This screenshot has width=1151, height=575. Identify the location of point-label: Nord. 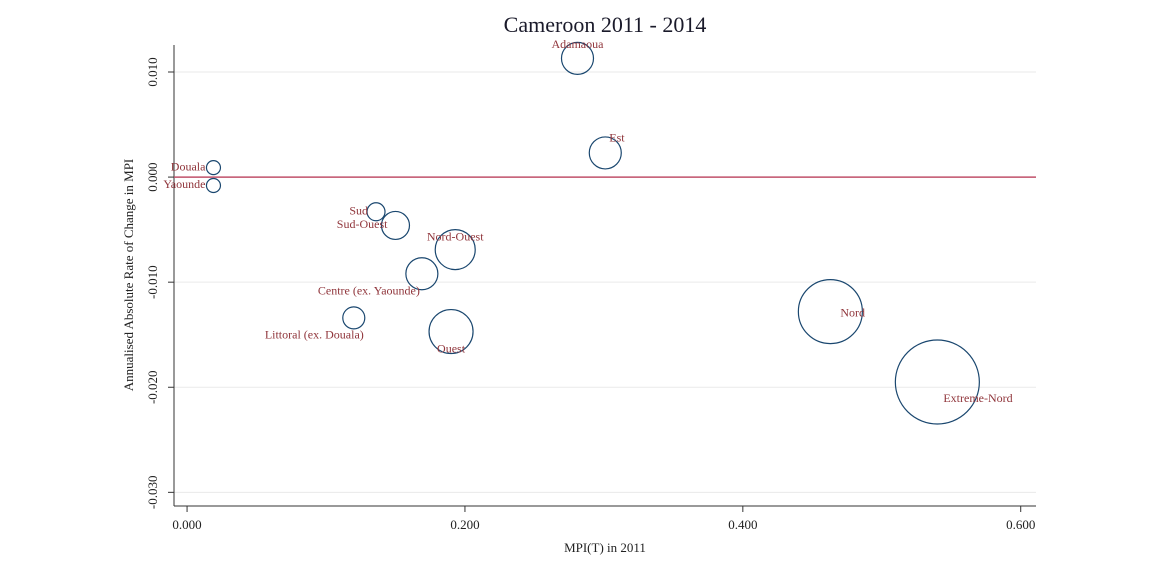
(852, 312).